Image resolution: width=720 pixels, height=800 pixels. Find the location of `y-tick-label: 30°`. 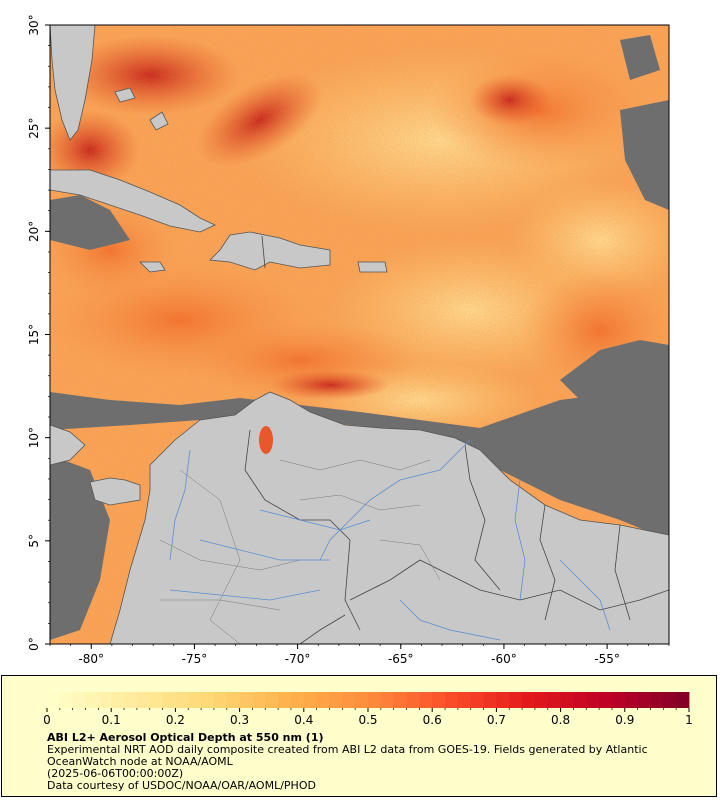

y-tick-label: 30° is located at coordinates (34, 24).